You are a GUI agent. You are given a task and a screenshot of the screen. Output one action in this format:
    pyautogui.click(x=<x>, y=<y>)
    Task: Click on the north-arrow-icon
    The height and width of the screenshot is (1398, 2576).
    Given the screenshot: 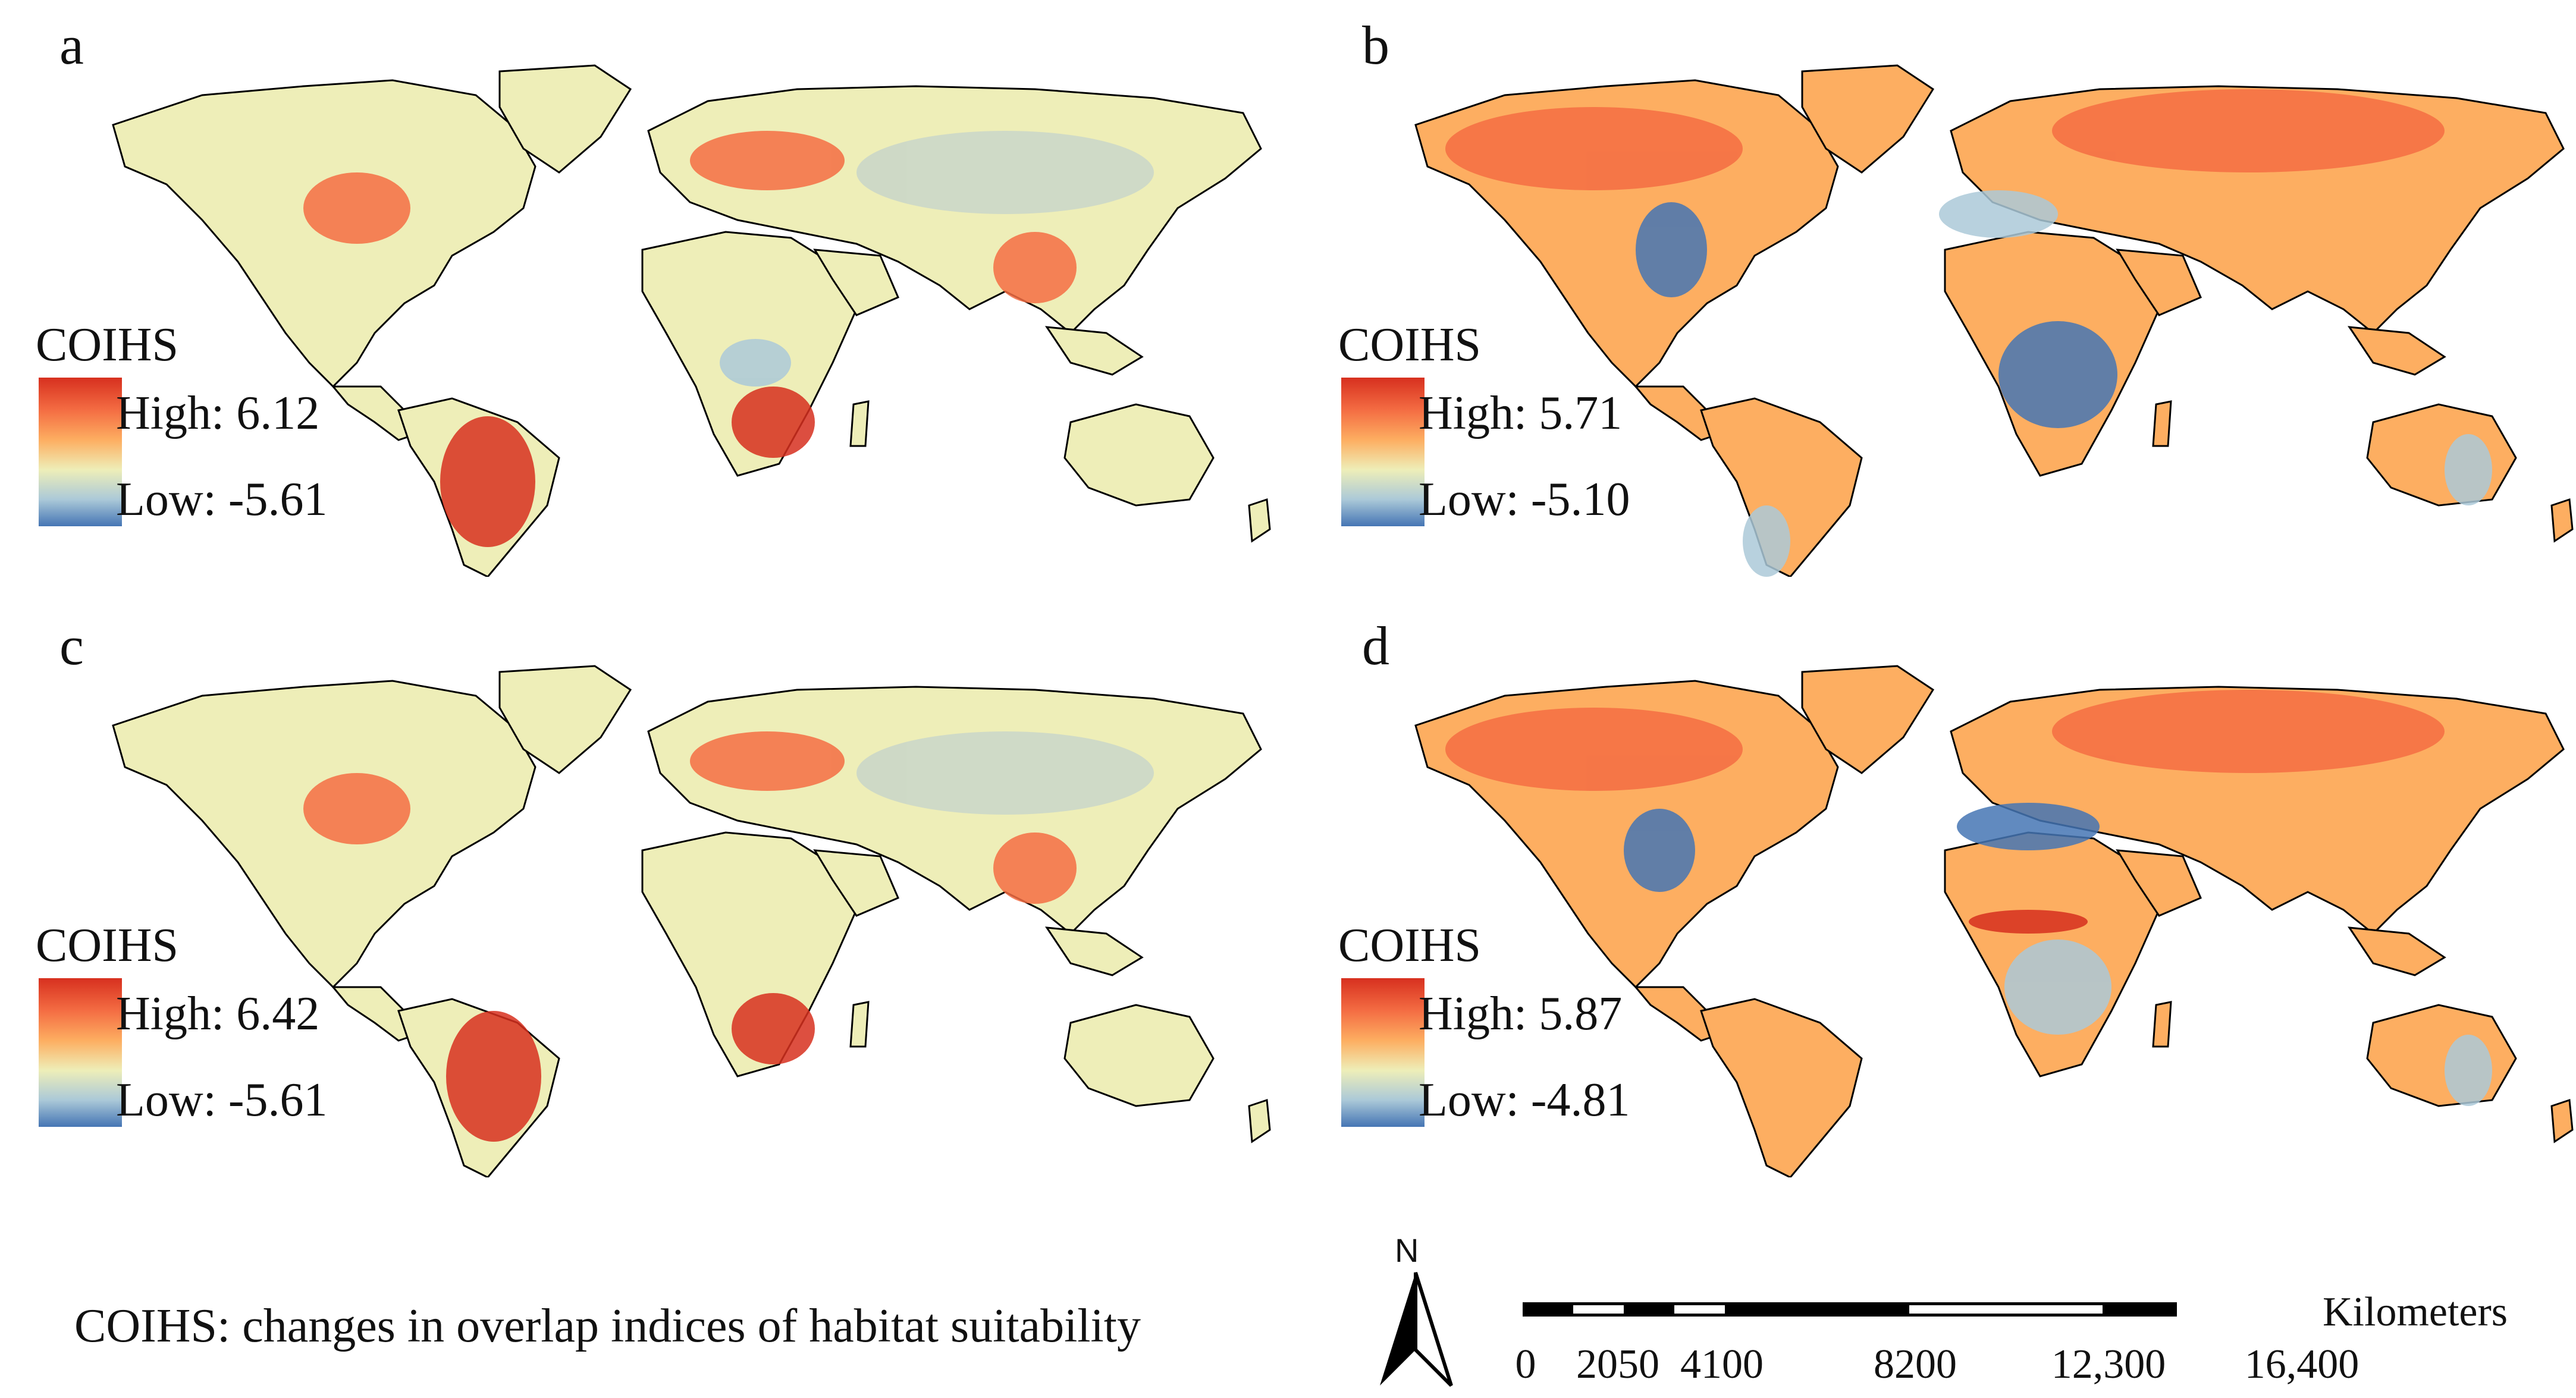 What is the action you would take?
    pyautogui.click(x=1416, y=1329)
    